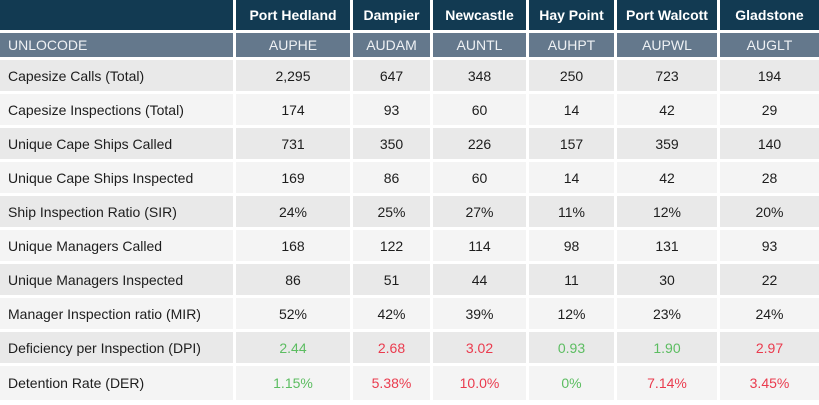 This screenshot has width=819, height=405. What do you see at coordinates (391, 383) in the screenshot?
I see `table-cell: 5.38%` at bounding box center [391, 383].